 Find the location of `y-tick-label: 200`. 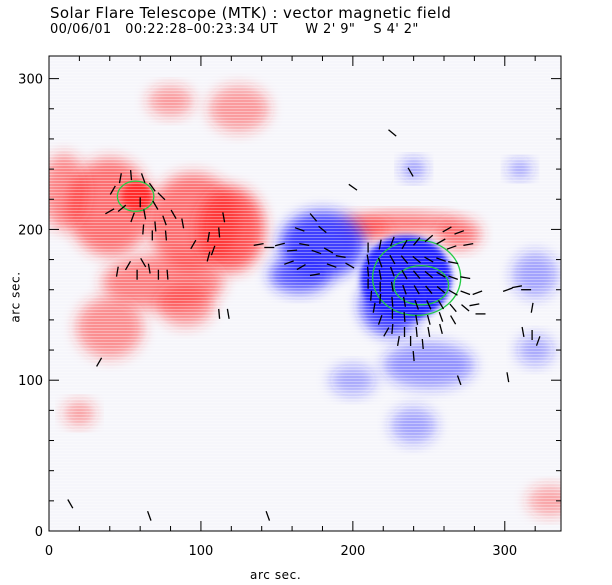

y-tick-label: 200 is located at coordinates (30, 230).